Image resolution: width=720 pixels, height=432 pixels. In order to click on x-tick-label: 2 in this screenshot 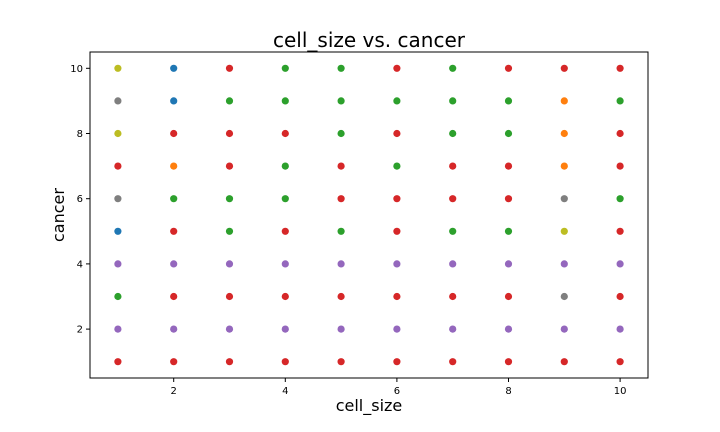, I will do `click(174, 391)`.